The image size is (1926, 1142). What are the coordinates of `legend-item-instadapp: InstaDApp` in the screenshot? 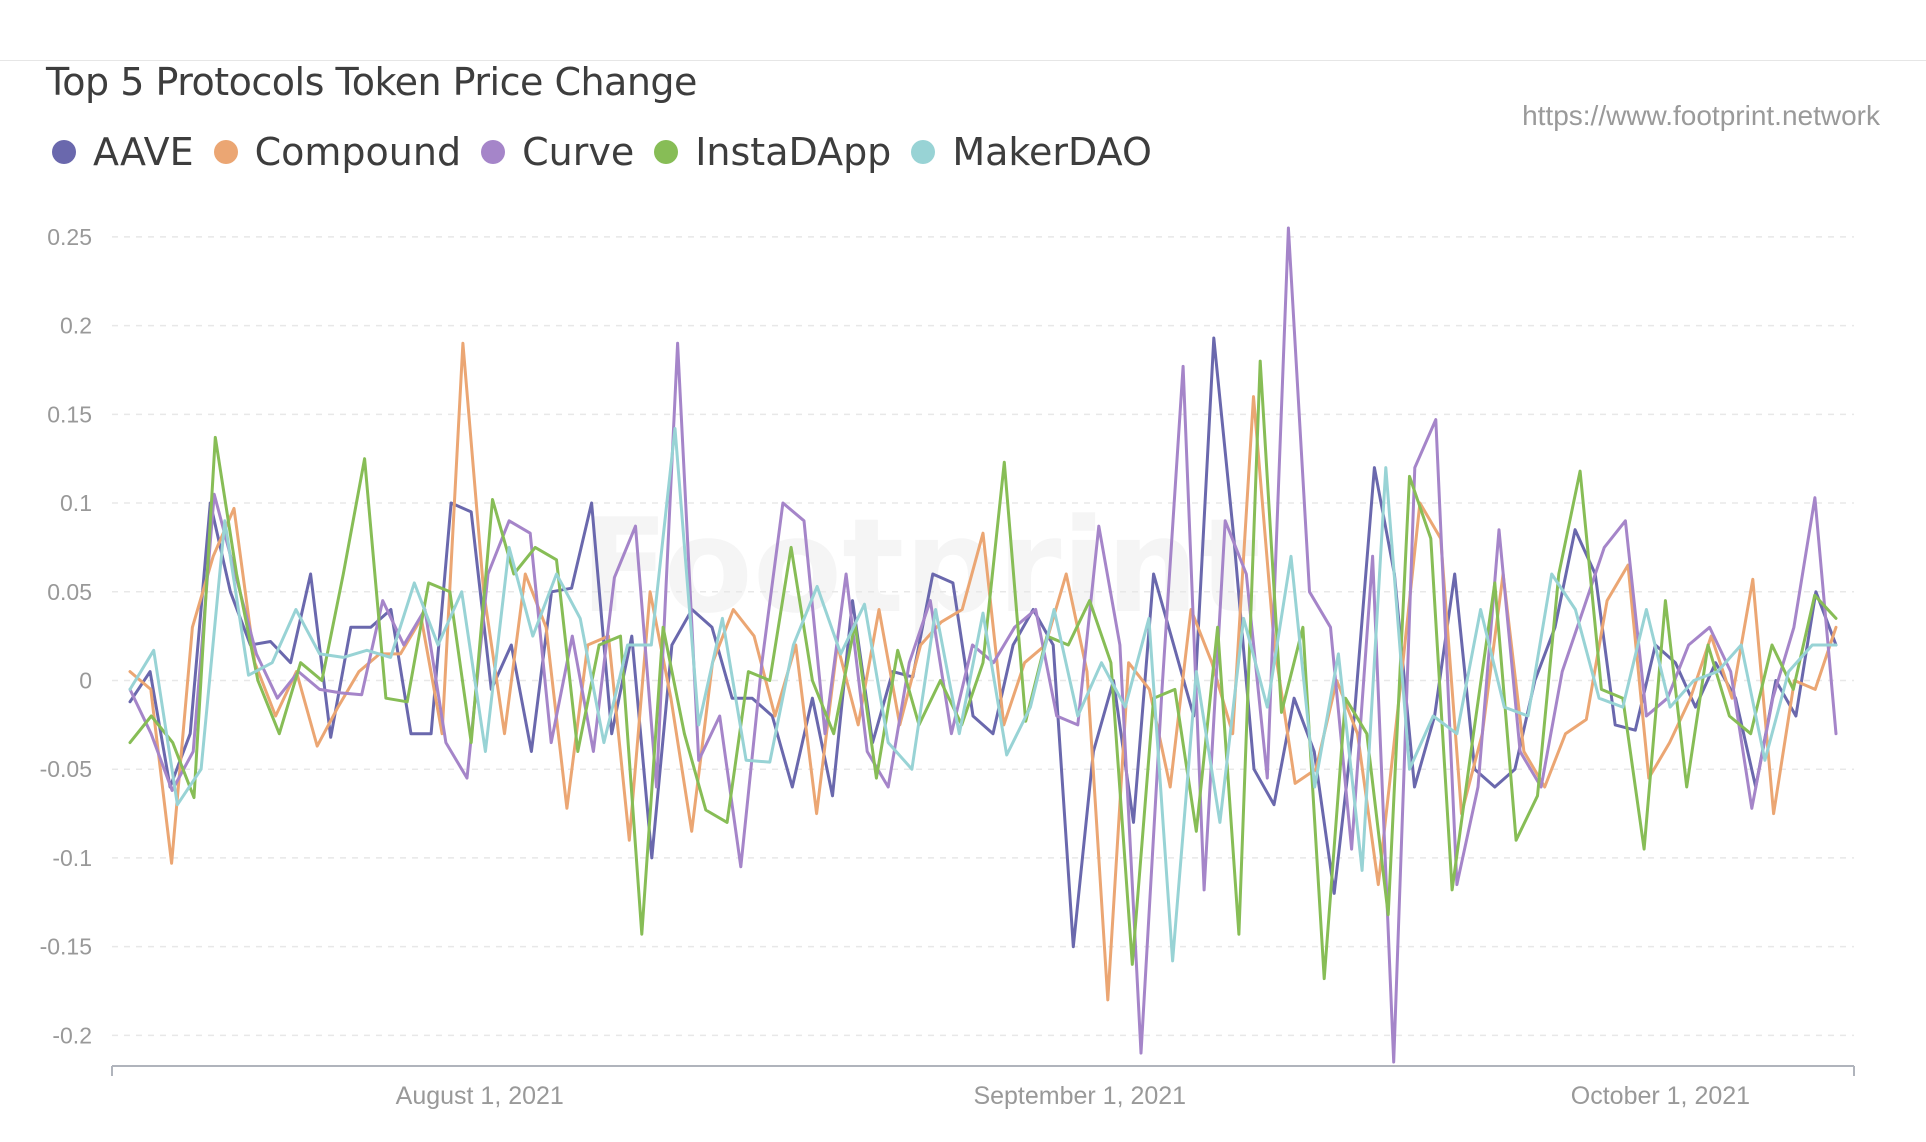 It's located at (772, 152).